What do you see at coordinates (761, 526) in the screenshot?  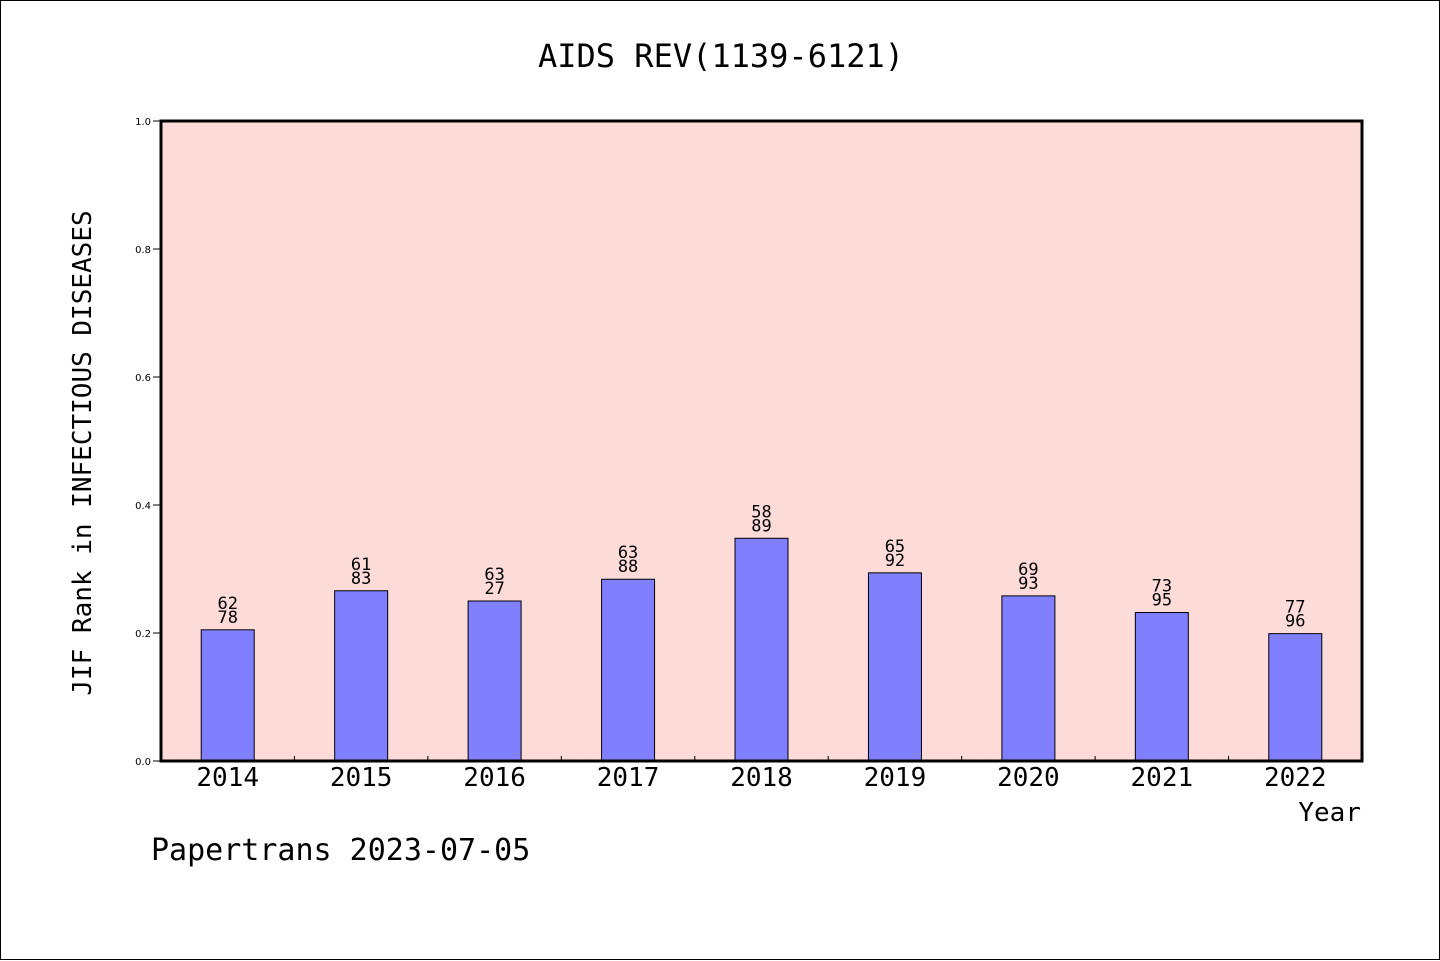 I see `bar-label-bottom: 89` at bounding box center [761, 526].